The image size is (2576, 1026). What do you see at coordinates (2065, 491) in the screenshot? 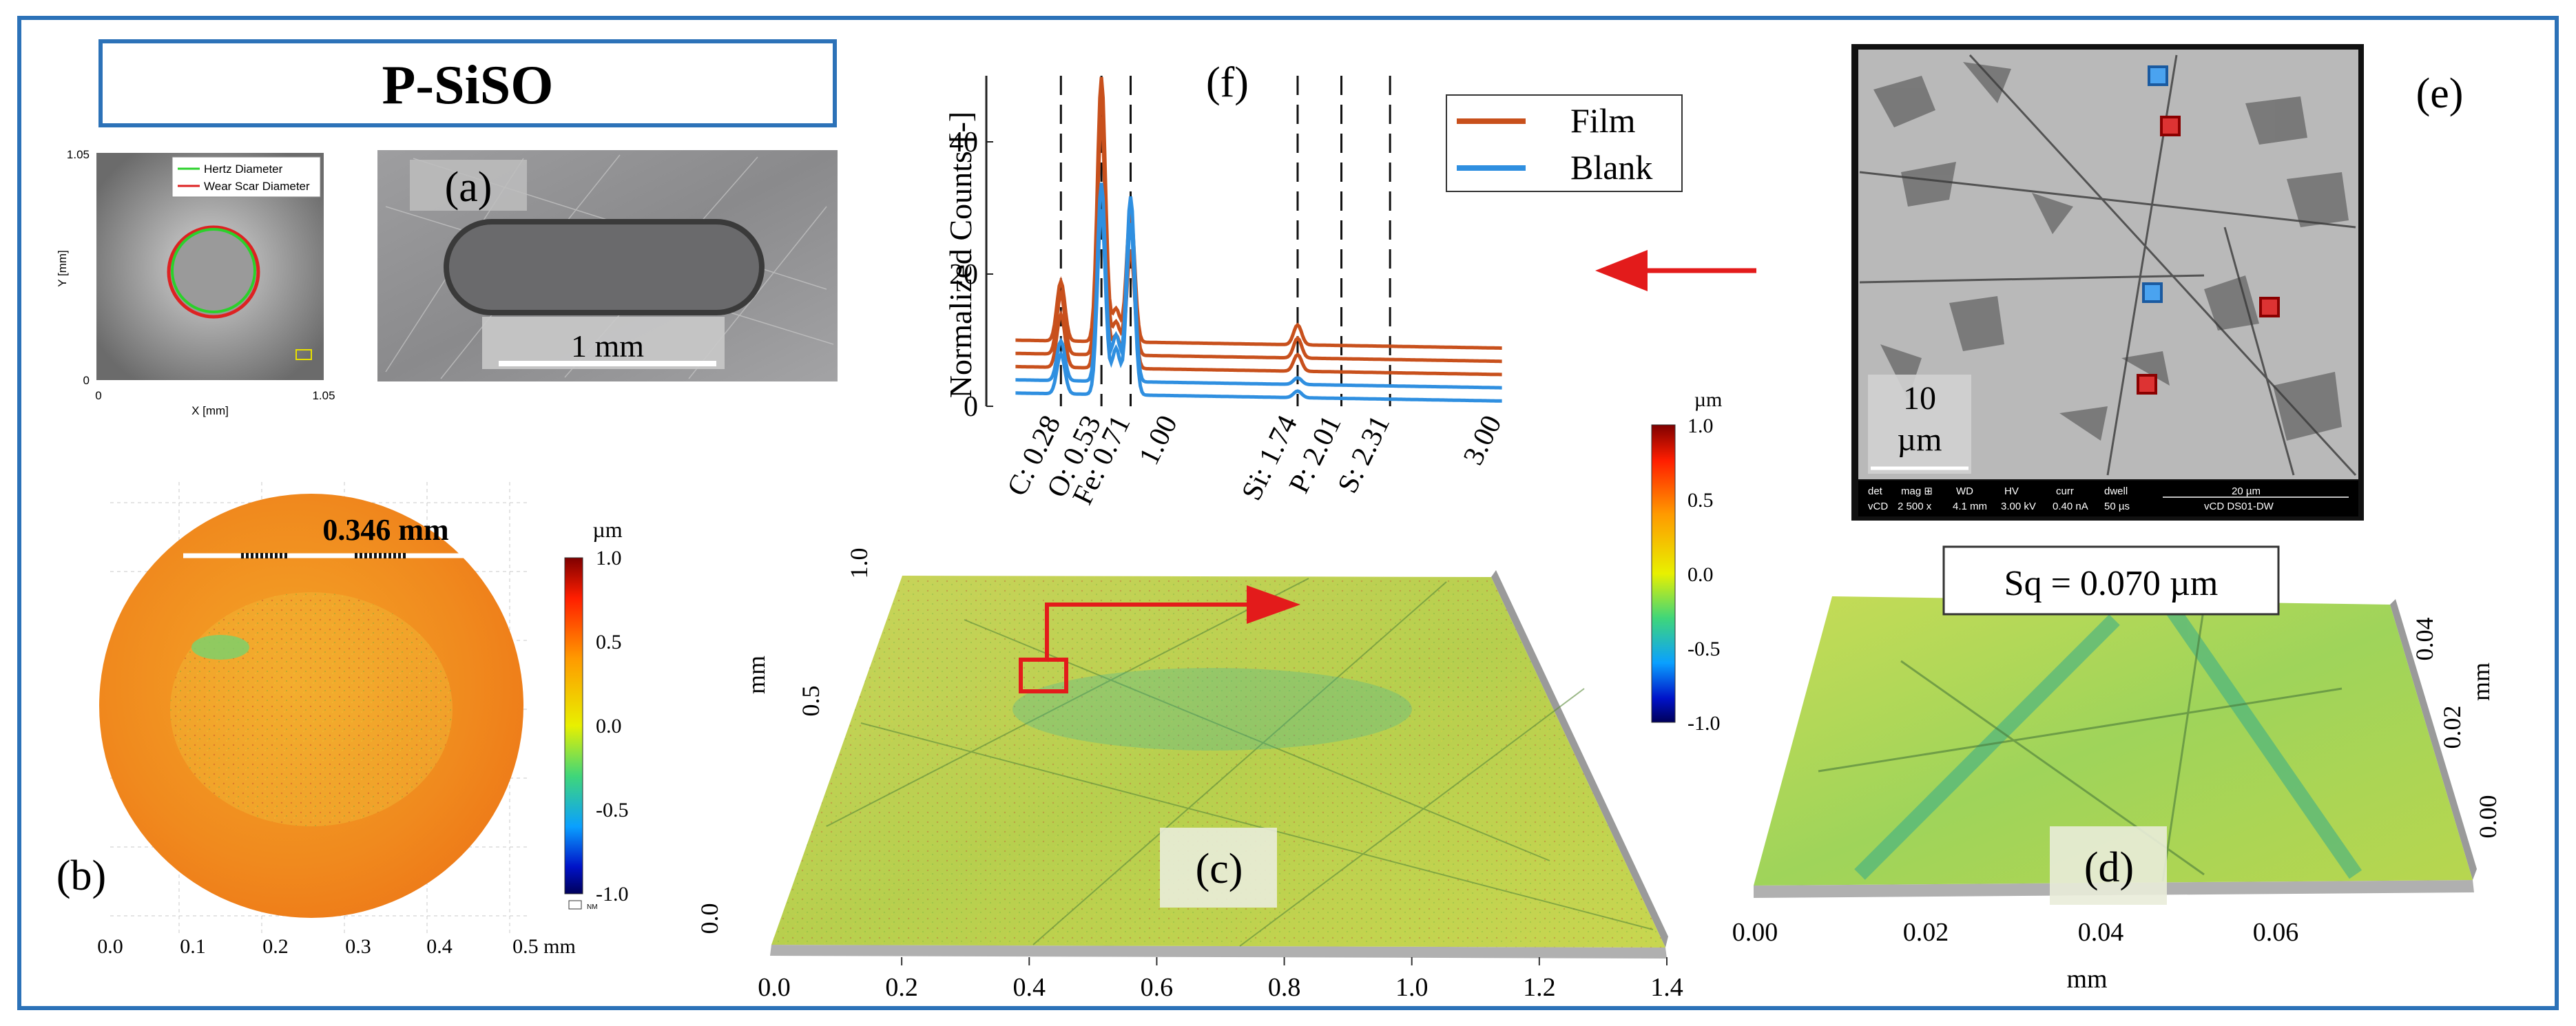
I see `sem-h4: curr` at bounding box center [2065, 491].